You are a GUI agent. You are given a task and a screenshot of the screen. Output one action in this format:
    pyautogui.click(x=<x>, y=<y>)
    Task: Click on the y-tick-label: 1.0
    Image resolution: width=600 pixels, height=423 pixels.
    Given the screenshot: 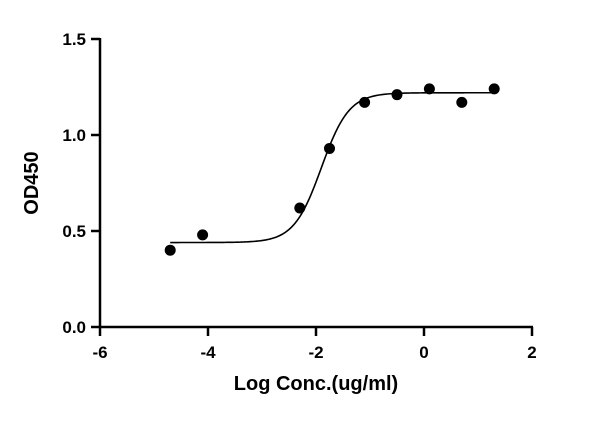 What is the action you would take?
    pyautogui.click(x=74, y=135)
    